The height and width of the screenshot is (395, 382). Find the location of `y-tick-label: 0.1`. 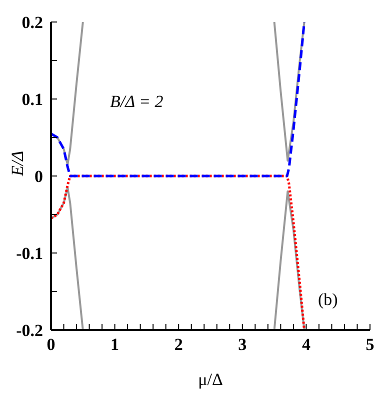

y-tick-label: 0.1 is located at coordinates (32, 100).